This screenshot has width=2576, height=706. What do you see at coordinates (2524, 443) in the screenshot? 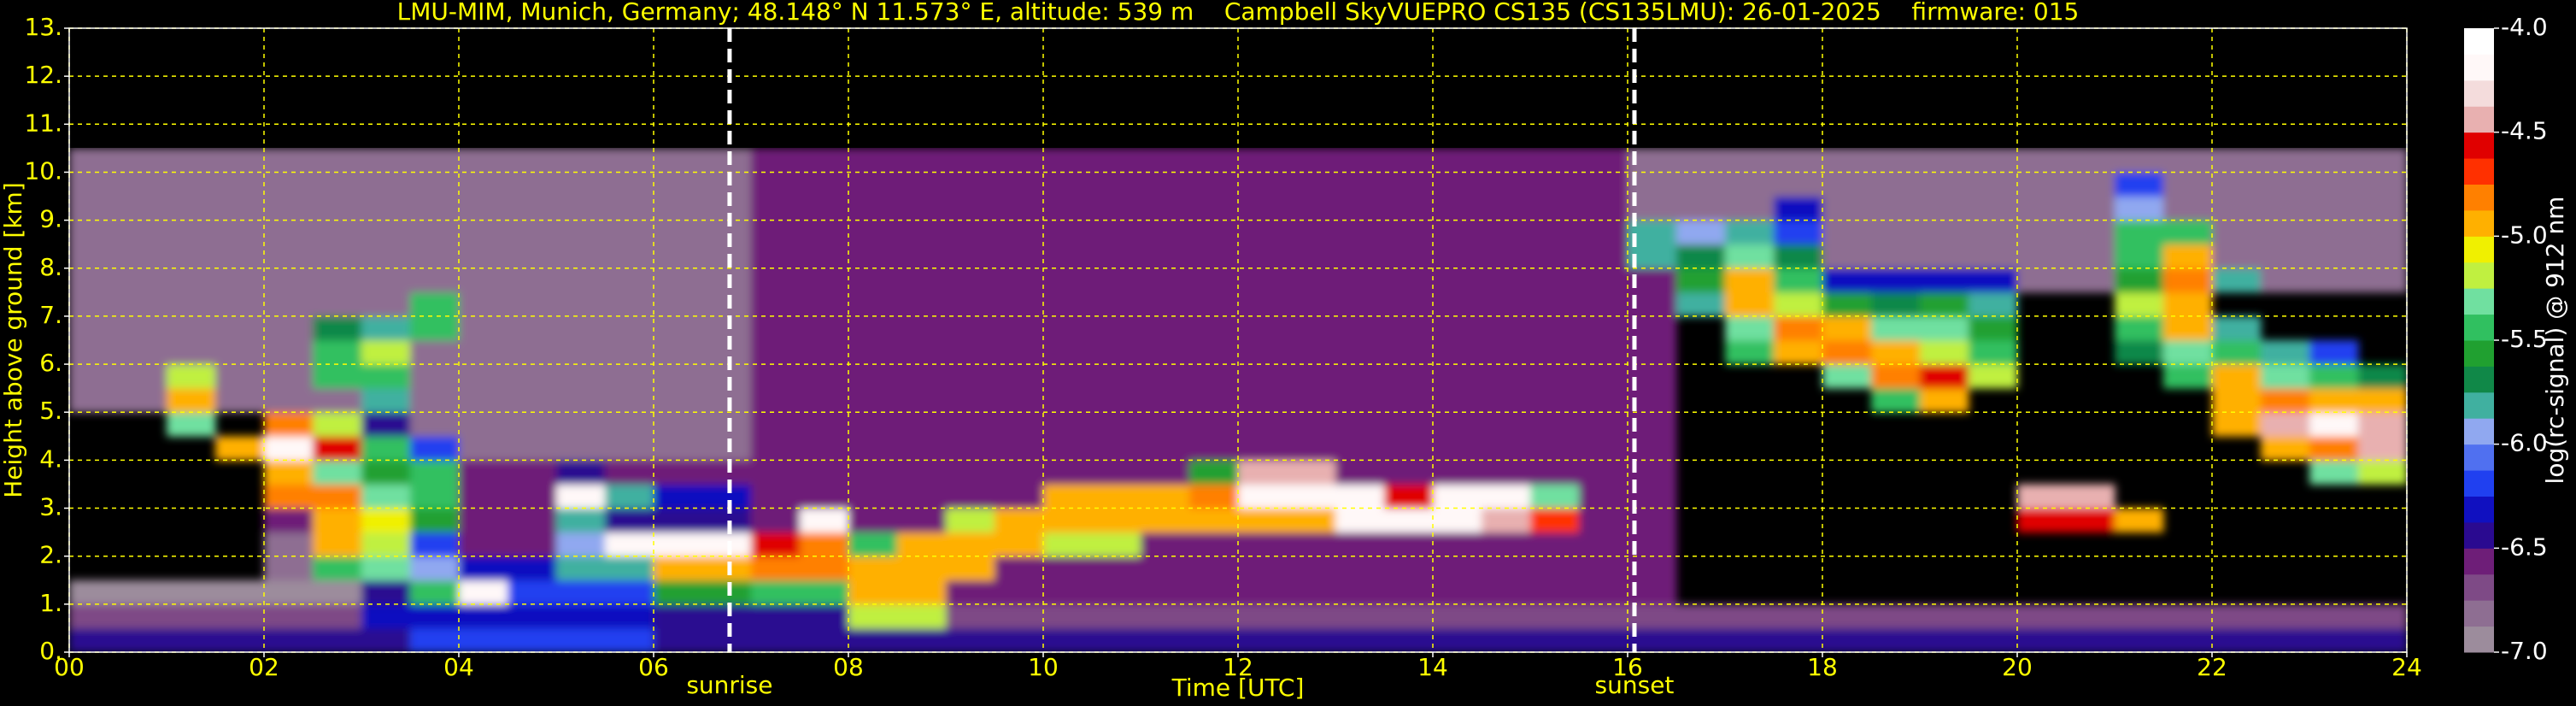
I see `colorbar-tick-label: -6.0` at bounding box center [2524, 443].